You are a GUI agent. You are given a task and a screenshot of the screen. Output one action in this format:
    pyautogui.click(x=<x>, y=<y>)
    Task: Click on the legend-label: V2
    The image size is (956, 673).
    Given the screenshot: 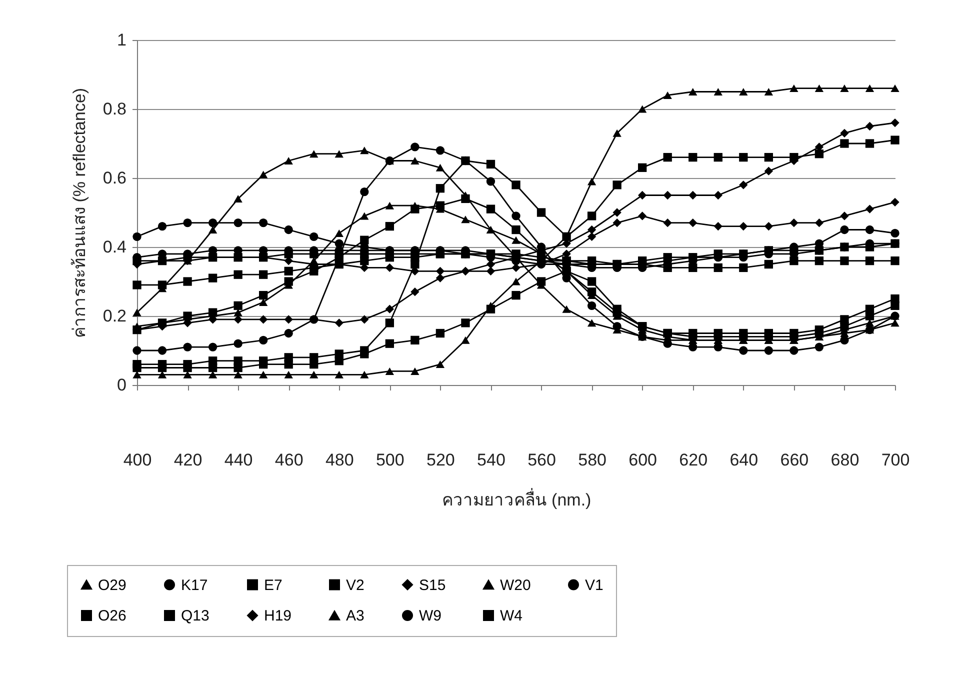 What is the action you would take?
    pyautogui.click(x=355, y=585)
    